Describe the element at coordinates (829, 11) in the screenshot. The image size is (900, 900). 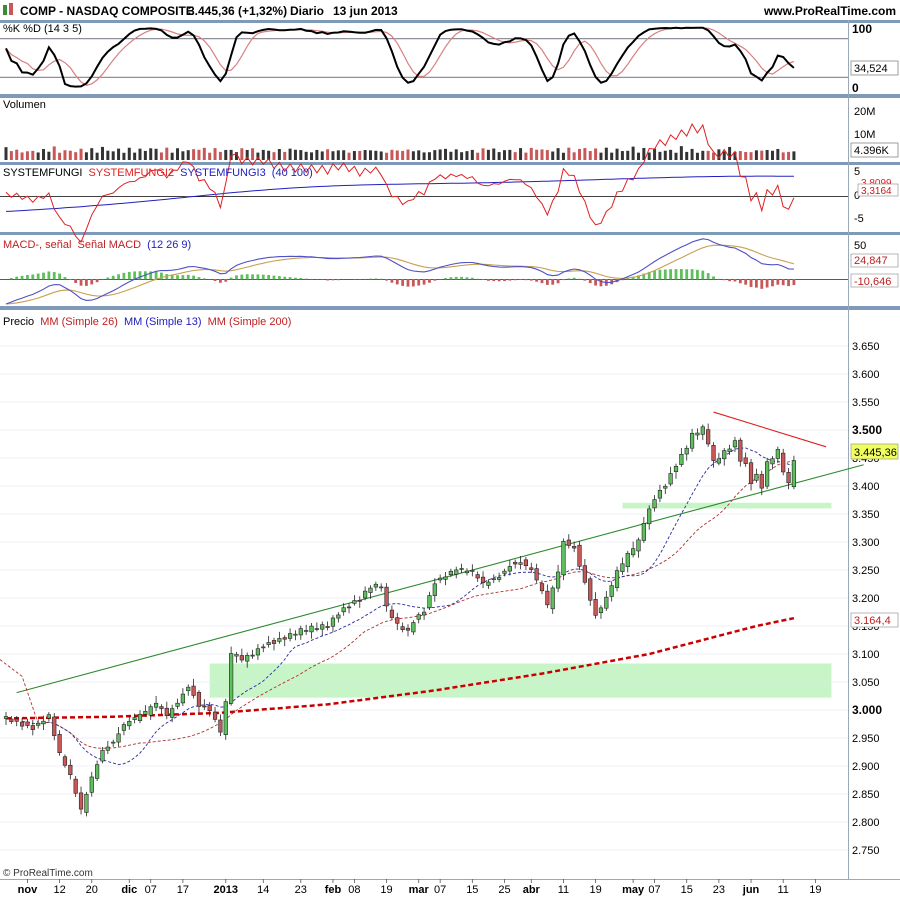
I see `header-source: www.ProRealTime.com` at that location.